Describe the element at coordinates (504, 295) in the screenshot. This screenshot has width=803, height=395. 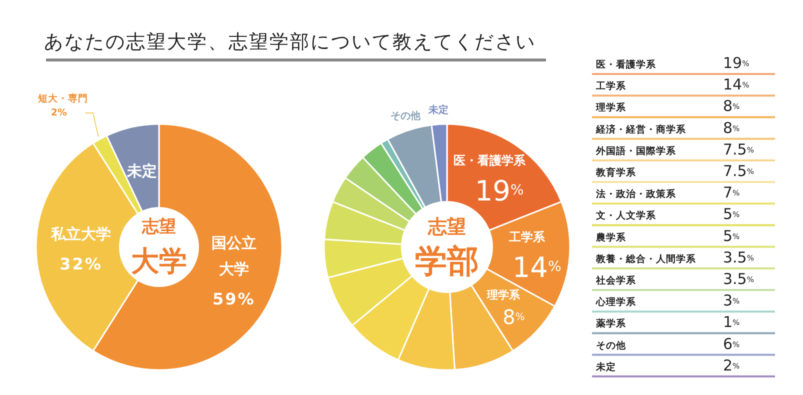
I see `slice-label: 理学系` at that location.